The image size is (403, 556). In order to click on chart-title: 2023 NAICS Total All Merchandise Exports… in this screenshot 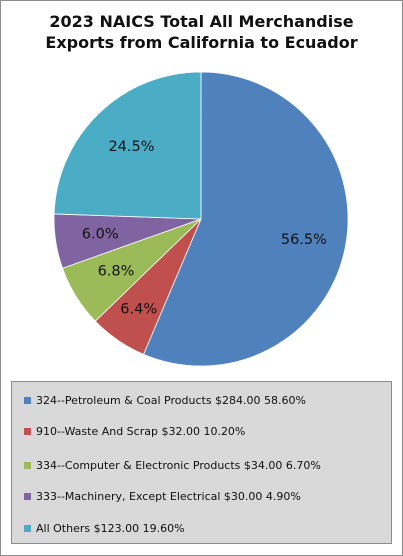, I will do `click(201, 32)`.